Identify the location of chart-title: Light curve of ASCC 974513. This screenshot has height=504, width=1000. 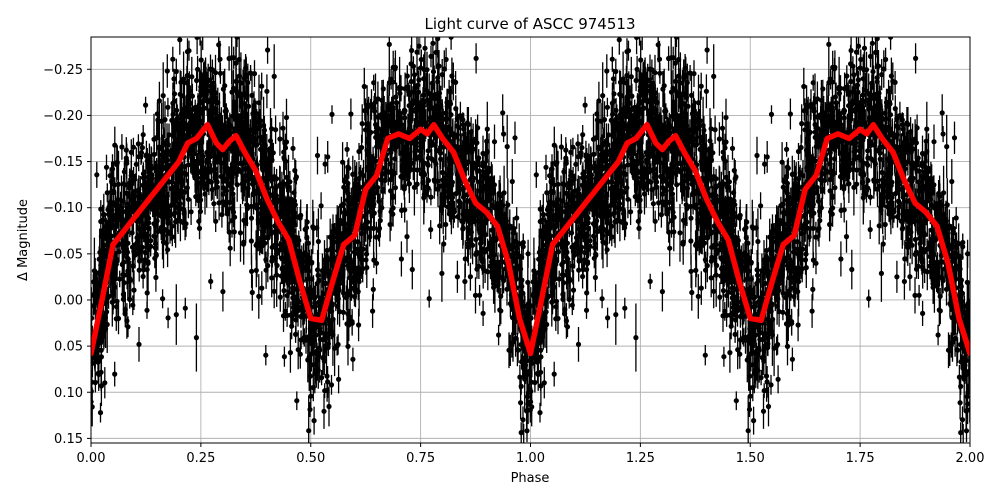
(530, 24).